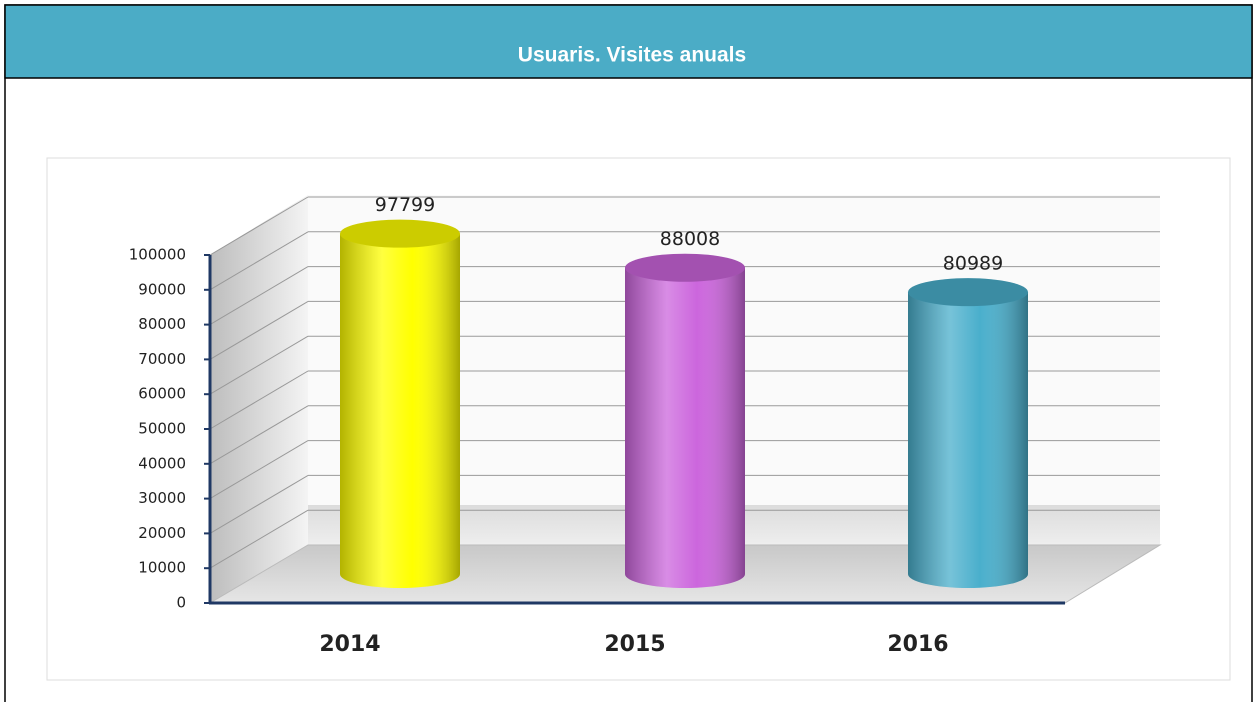  What do you see at coordinates (162, 463) in the screenshot?
I see `y-tick-label: 40000` at bounding box center [162, 463].